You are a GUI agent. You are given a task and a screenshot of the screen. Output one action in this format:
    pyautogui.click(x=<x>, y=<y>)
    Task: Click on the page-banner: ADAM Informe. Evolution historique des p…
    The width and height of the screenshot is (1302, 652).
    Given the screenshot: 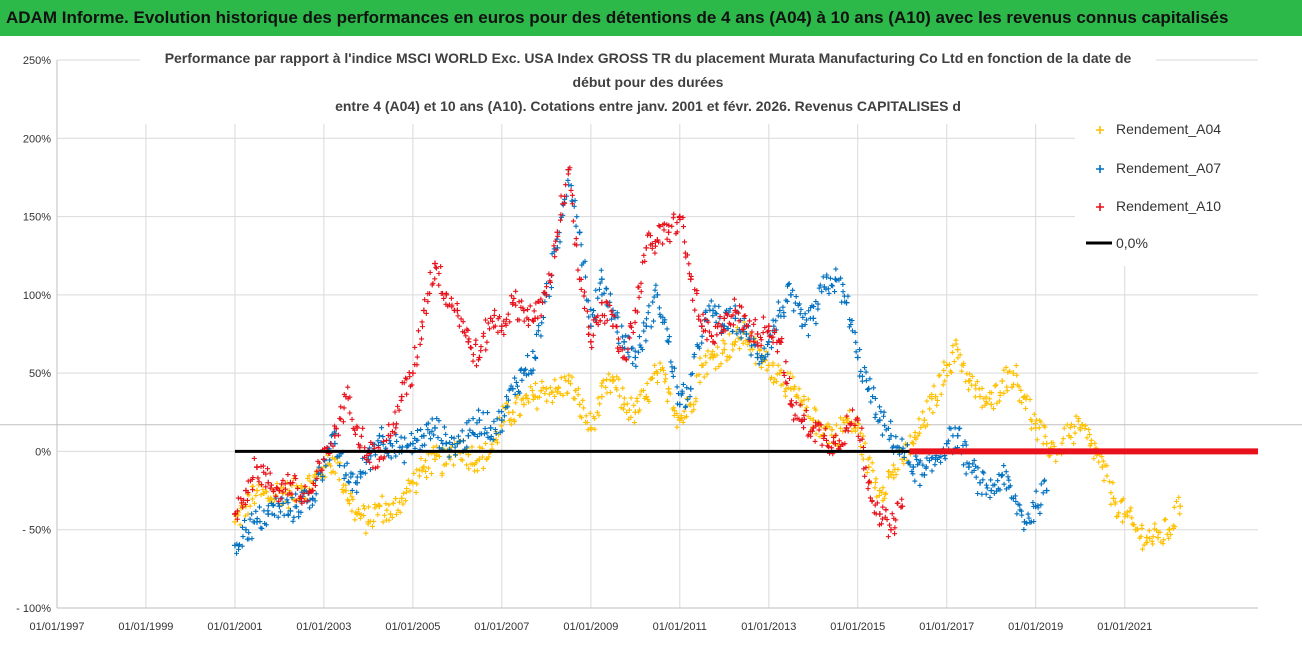 What is the action you would take?
    pyautogui.click(x=651, y=18)
    